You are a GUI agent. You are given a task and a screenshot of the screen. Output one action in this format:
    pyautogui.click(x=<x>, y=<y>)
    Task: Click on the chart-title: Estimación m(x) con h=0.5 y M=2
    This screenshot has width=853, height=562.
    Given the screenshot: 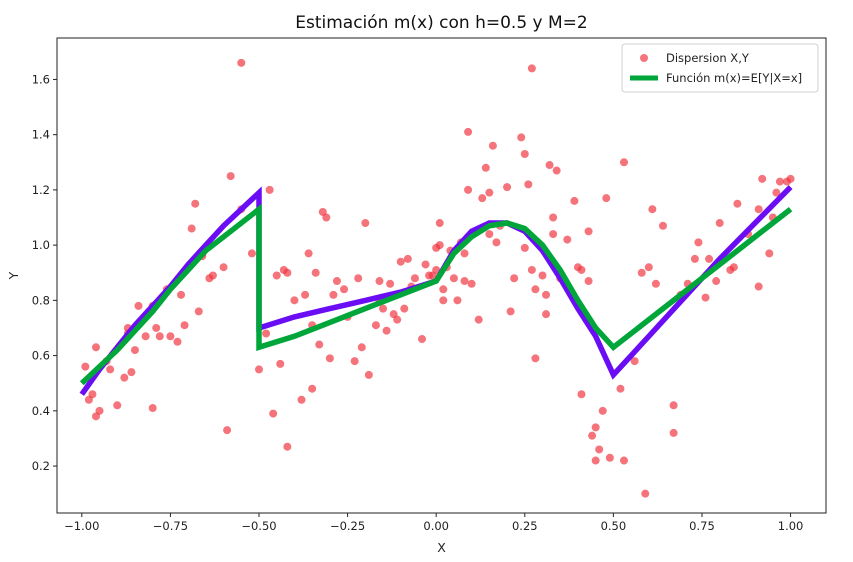 What is the action you would take?
    pyautogui.click(x=441, y=23)
    